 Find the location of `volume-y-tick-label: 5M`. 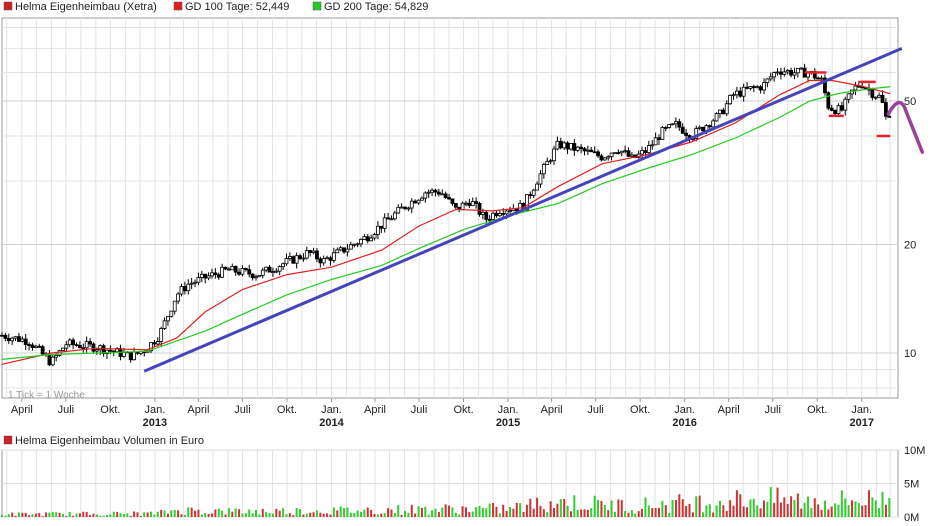

volume-y-tick-label: 5M is located at coordinates (911, 485).